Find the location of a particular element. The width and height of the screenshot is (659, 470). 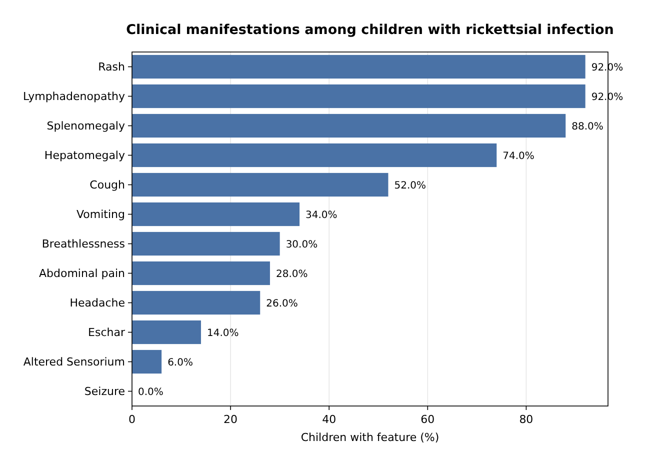

x-tick-label: 0 is located at coordinates (132, 419).